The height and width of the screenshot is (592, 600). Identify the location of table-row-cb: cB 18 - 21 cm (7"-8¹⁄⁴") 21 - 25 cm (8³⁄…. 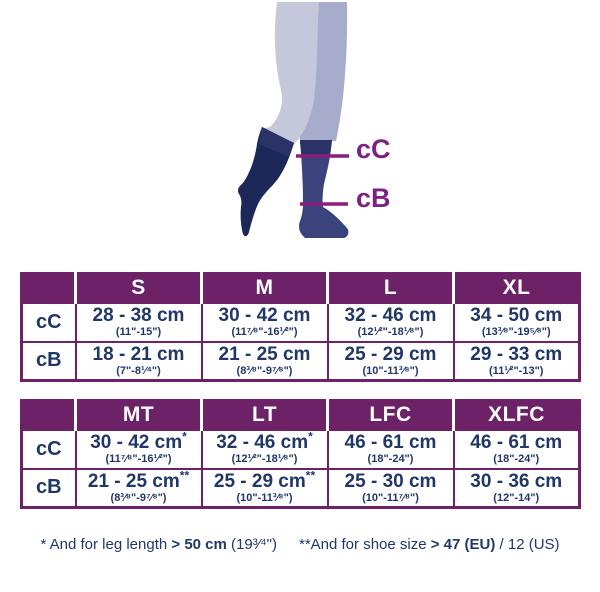
(300, 361).